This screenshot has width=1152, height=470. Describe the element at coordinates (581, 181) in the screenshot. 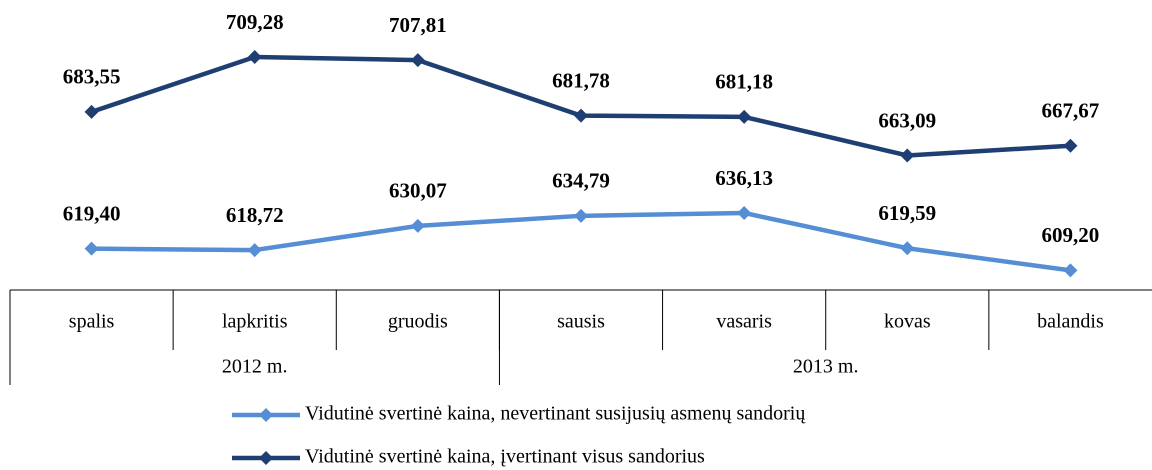

I see `data-label: 634,79` at that location.